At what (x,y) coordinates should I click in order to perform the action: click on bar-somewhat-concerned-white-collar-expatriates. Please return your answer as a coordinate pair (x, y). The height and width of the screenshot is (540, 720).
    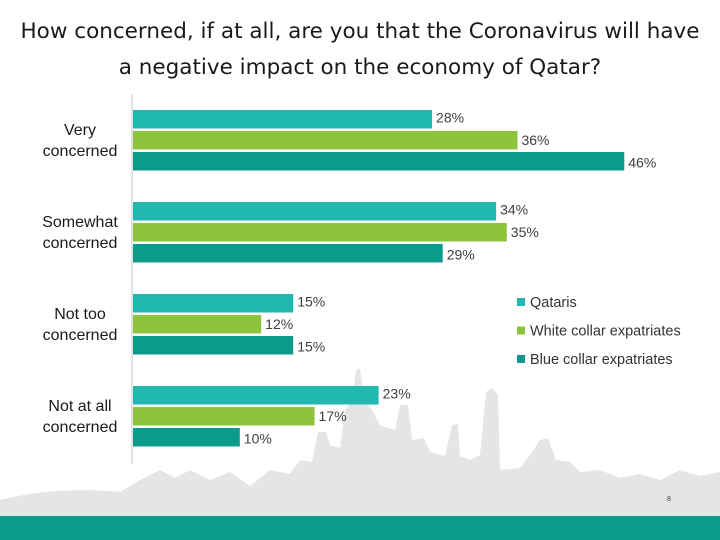
    Looking at the image, I should click on (320, 232).